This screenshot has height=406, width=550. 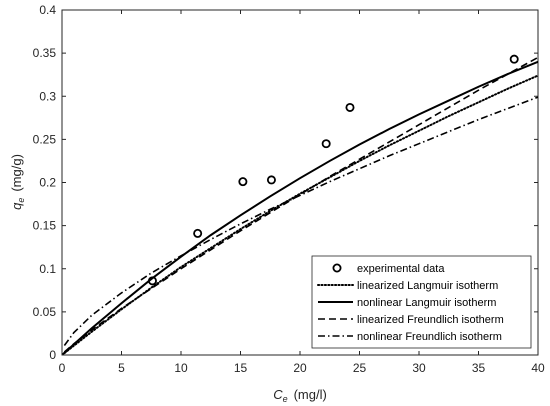 I want to click on legend-label: linearized Freundlich isotherm, so click(x=430, y=320).